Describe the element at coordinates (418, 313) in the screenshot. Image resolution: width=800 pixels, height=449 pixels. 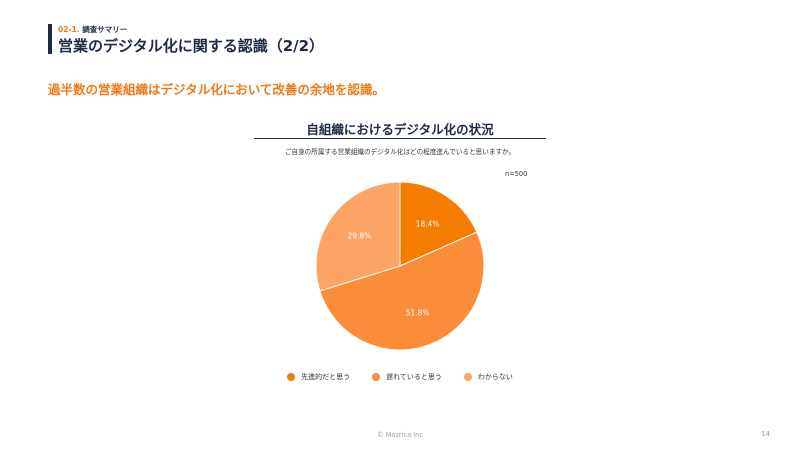
I see `pie-slice-label: 51.8%` at that location.